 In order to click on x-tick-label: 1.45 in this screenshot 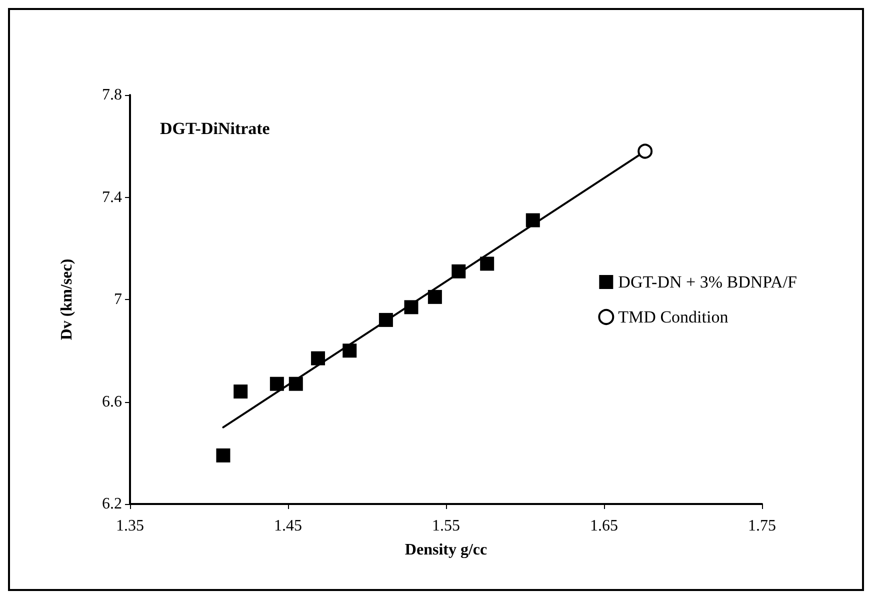, I will do `click(288, 526)`.